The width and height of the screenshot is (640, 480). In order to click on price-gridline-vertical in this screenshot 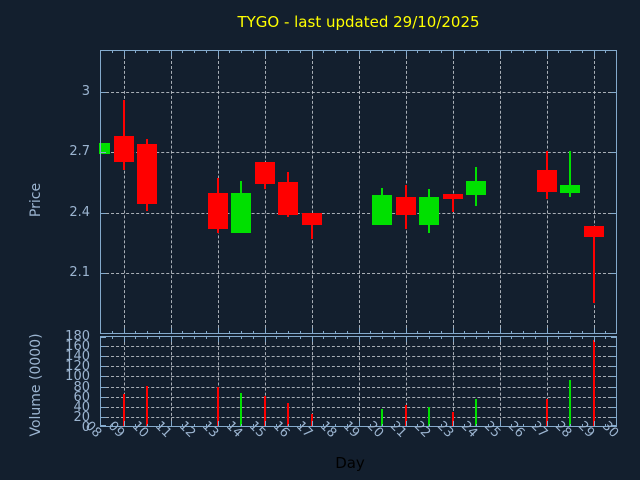, I will do `click(500, 192)`.